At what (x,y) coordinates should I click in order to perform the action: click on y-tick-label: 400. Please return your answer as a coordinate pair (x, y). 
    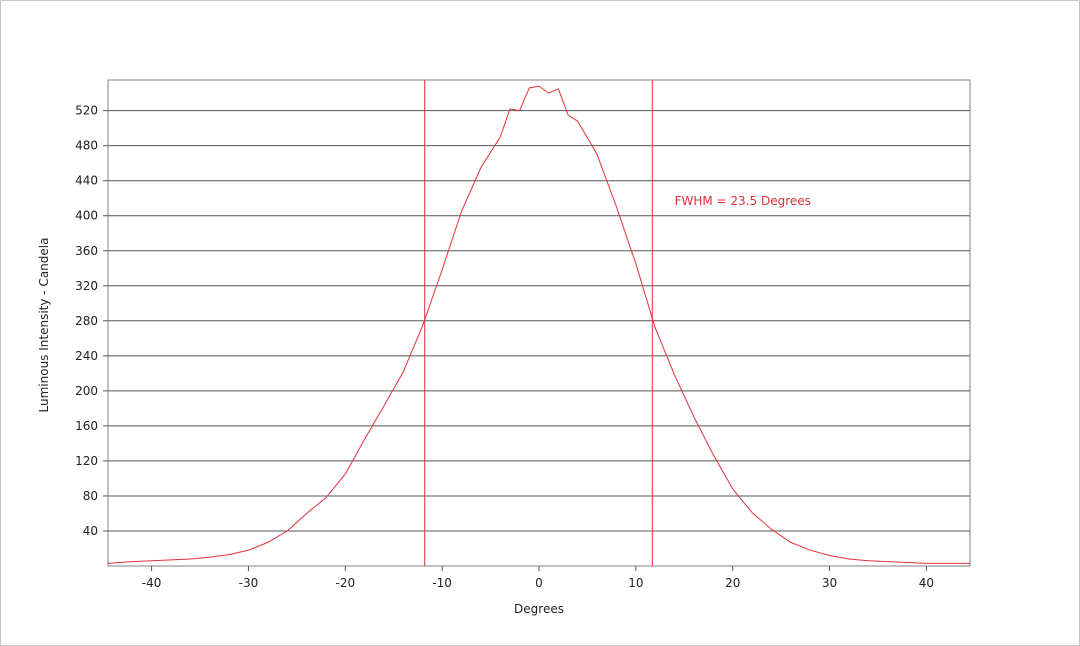
    Looking at the image, I should click on (86, 216).